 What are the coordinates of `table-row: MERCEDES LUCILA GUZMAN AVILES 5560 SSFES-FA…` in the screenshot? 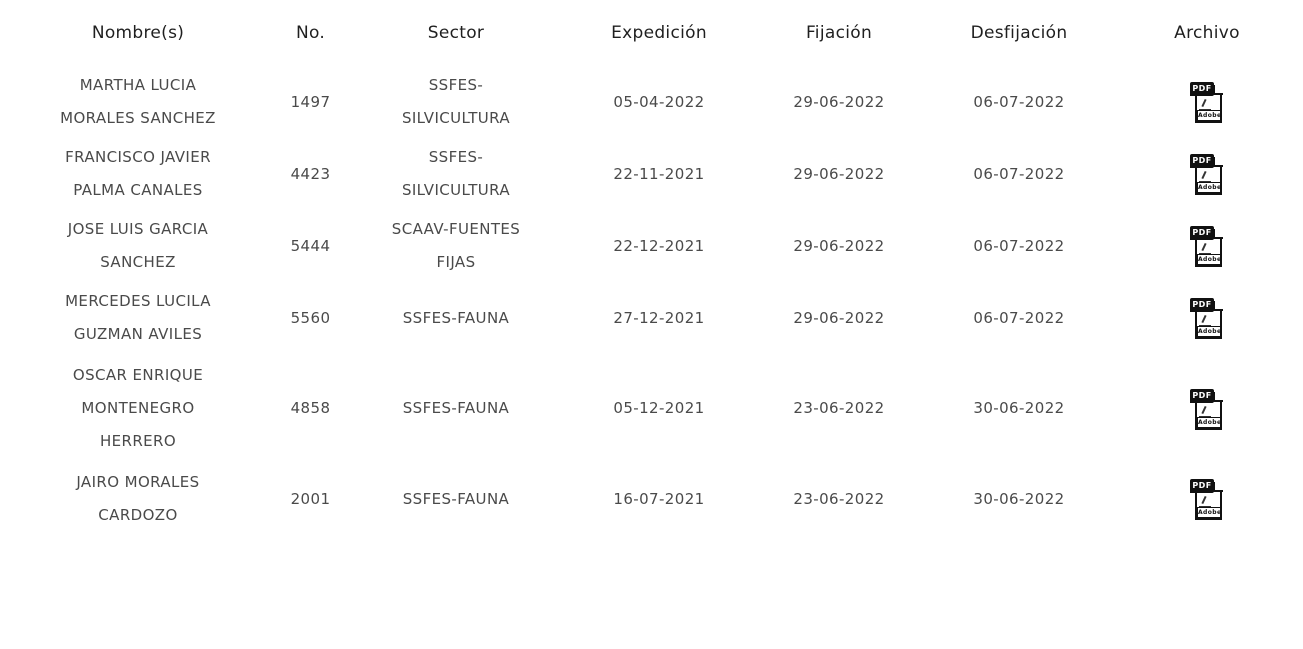 It's located at (651, 318).